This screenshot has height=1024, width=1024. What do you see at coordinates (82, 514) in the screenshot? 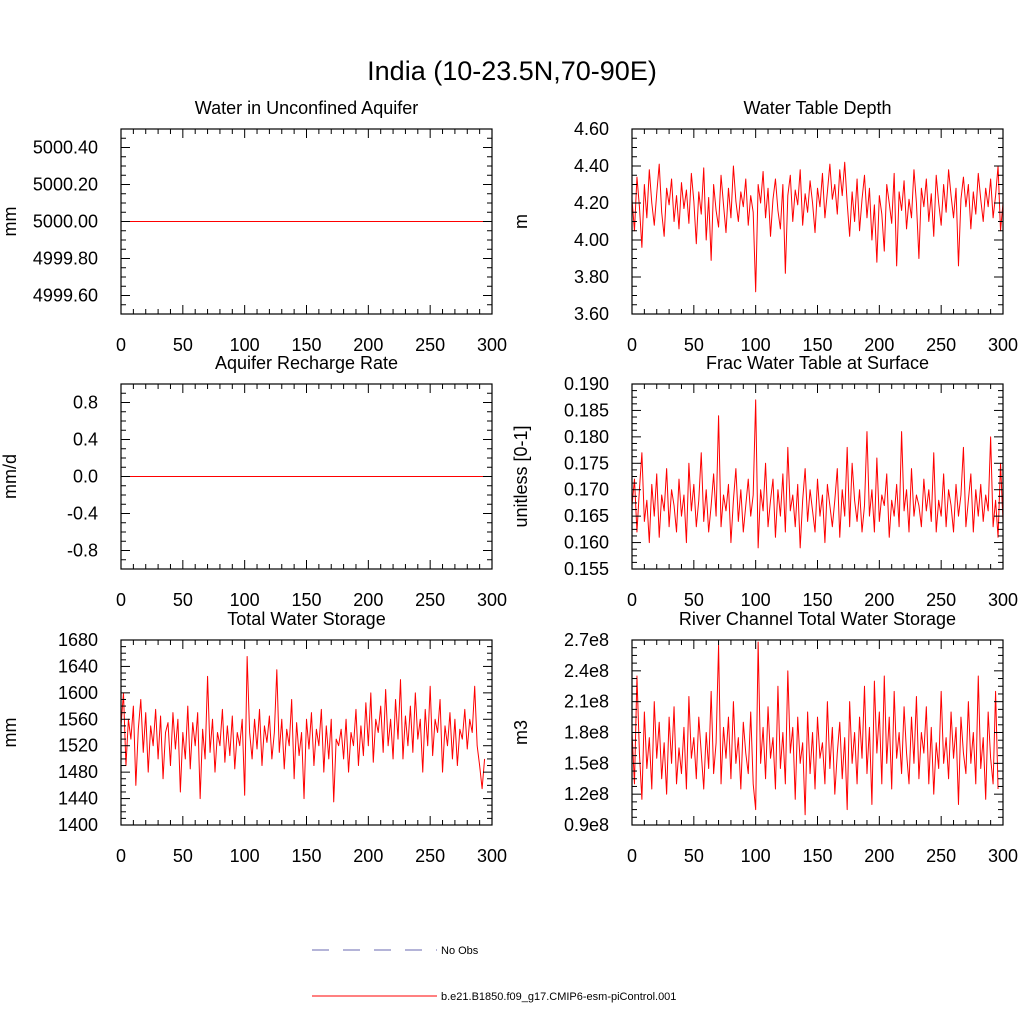
I see `y-tick-label: -0.4` at bounding box center [82, 514].